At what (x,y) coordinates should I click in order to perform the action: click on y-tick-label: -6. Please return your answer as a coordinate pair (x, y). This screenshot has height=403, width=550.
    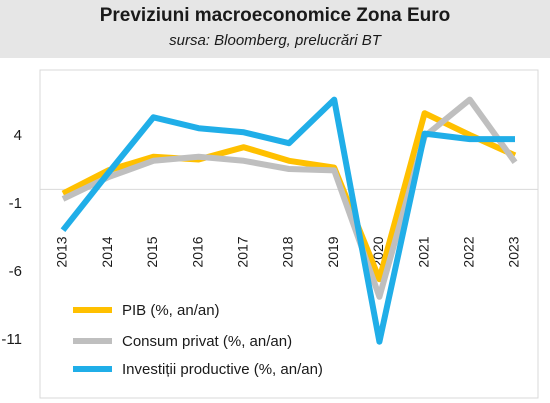
    Looking at the image, I should click on (15, 271).